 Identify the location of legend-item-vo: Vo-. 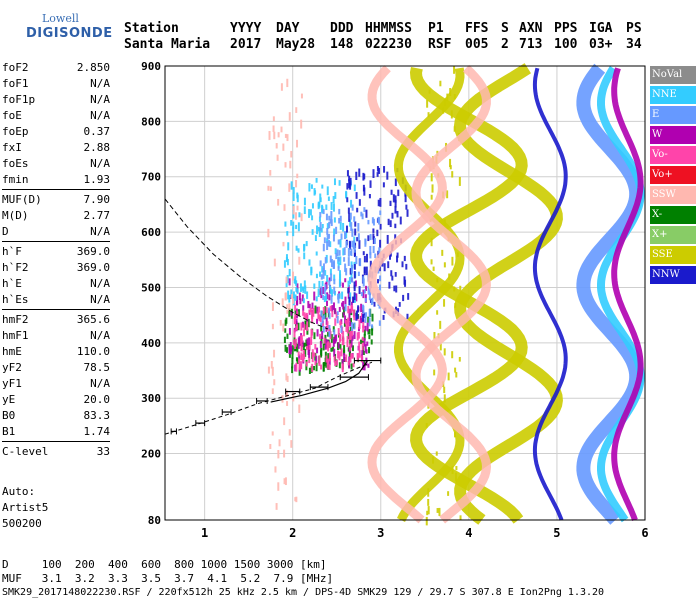
(673, 155).